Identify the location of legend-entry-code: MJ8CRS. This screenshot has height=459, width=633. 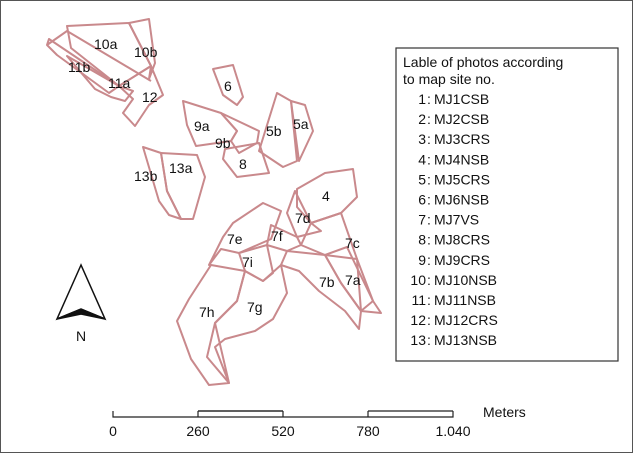
(462, 240).